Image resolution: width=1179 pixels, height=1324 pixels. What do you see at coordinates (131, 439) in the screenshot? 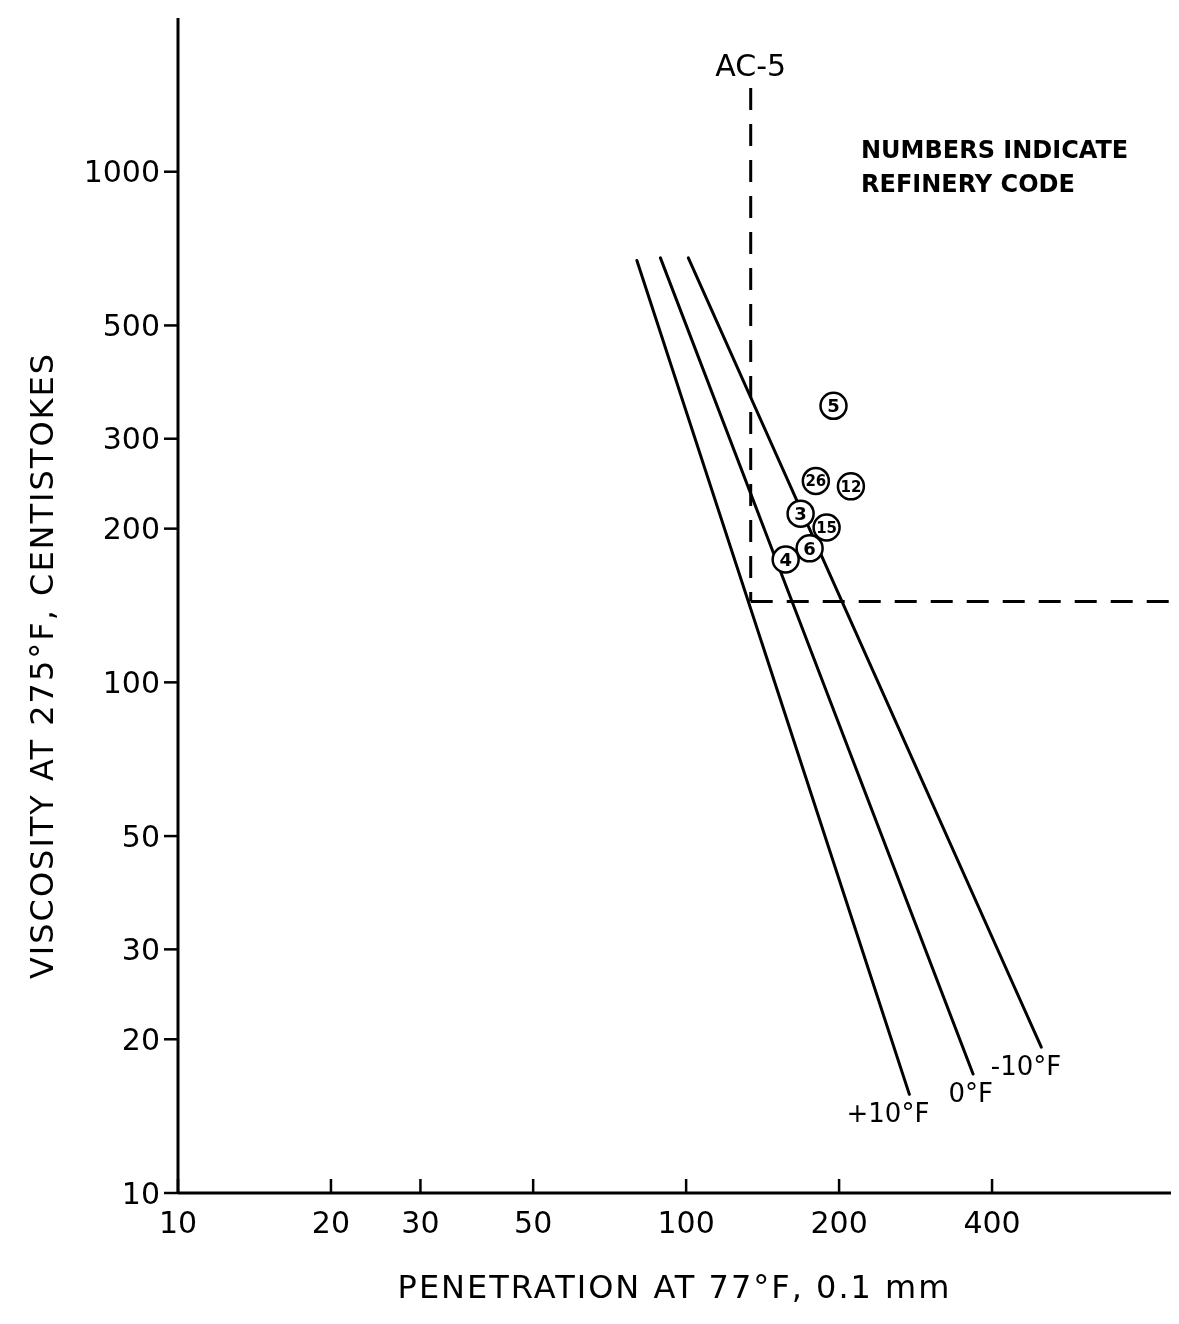
I see `y-tick-label: 300` at bounding box center [131, 439].